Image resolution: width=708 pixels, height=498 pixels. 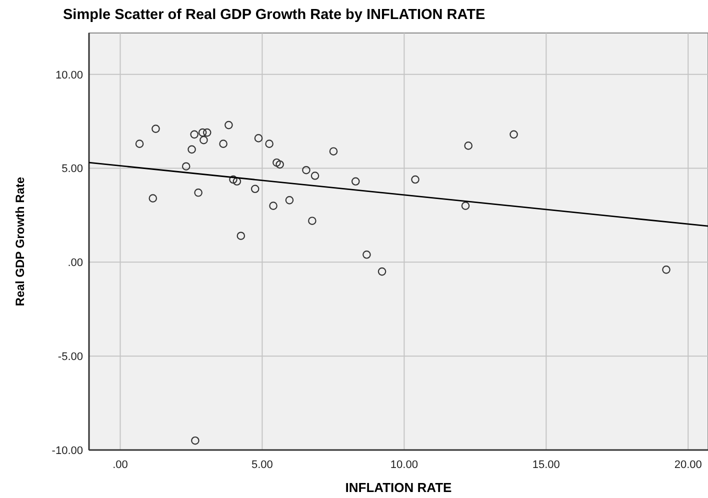 I want to click on x-axis-title: INFLATION RATE, so click(x=398, y=487).